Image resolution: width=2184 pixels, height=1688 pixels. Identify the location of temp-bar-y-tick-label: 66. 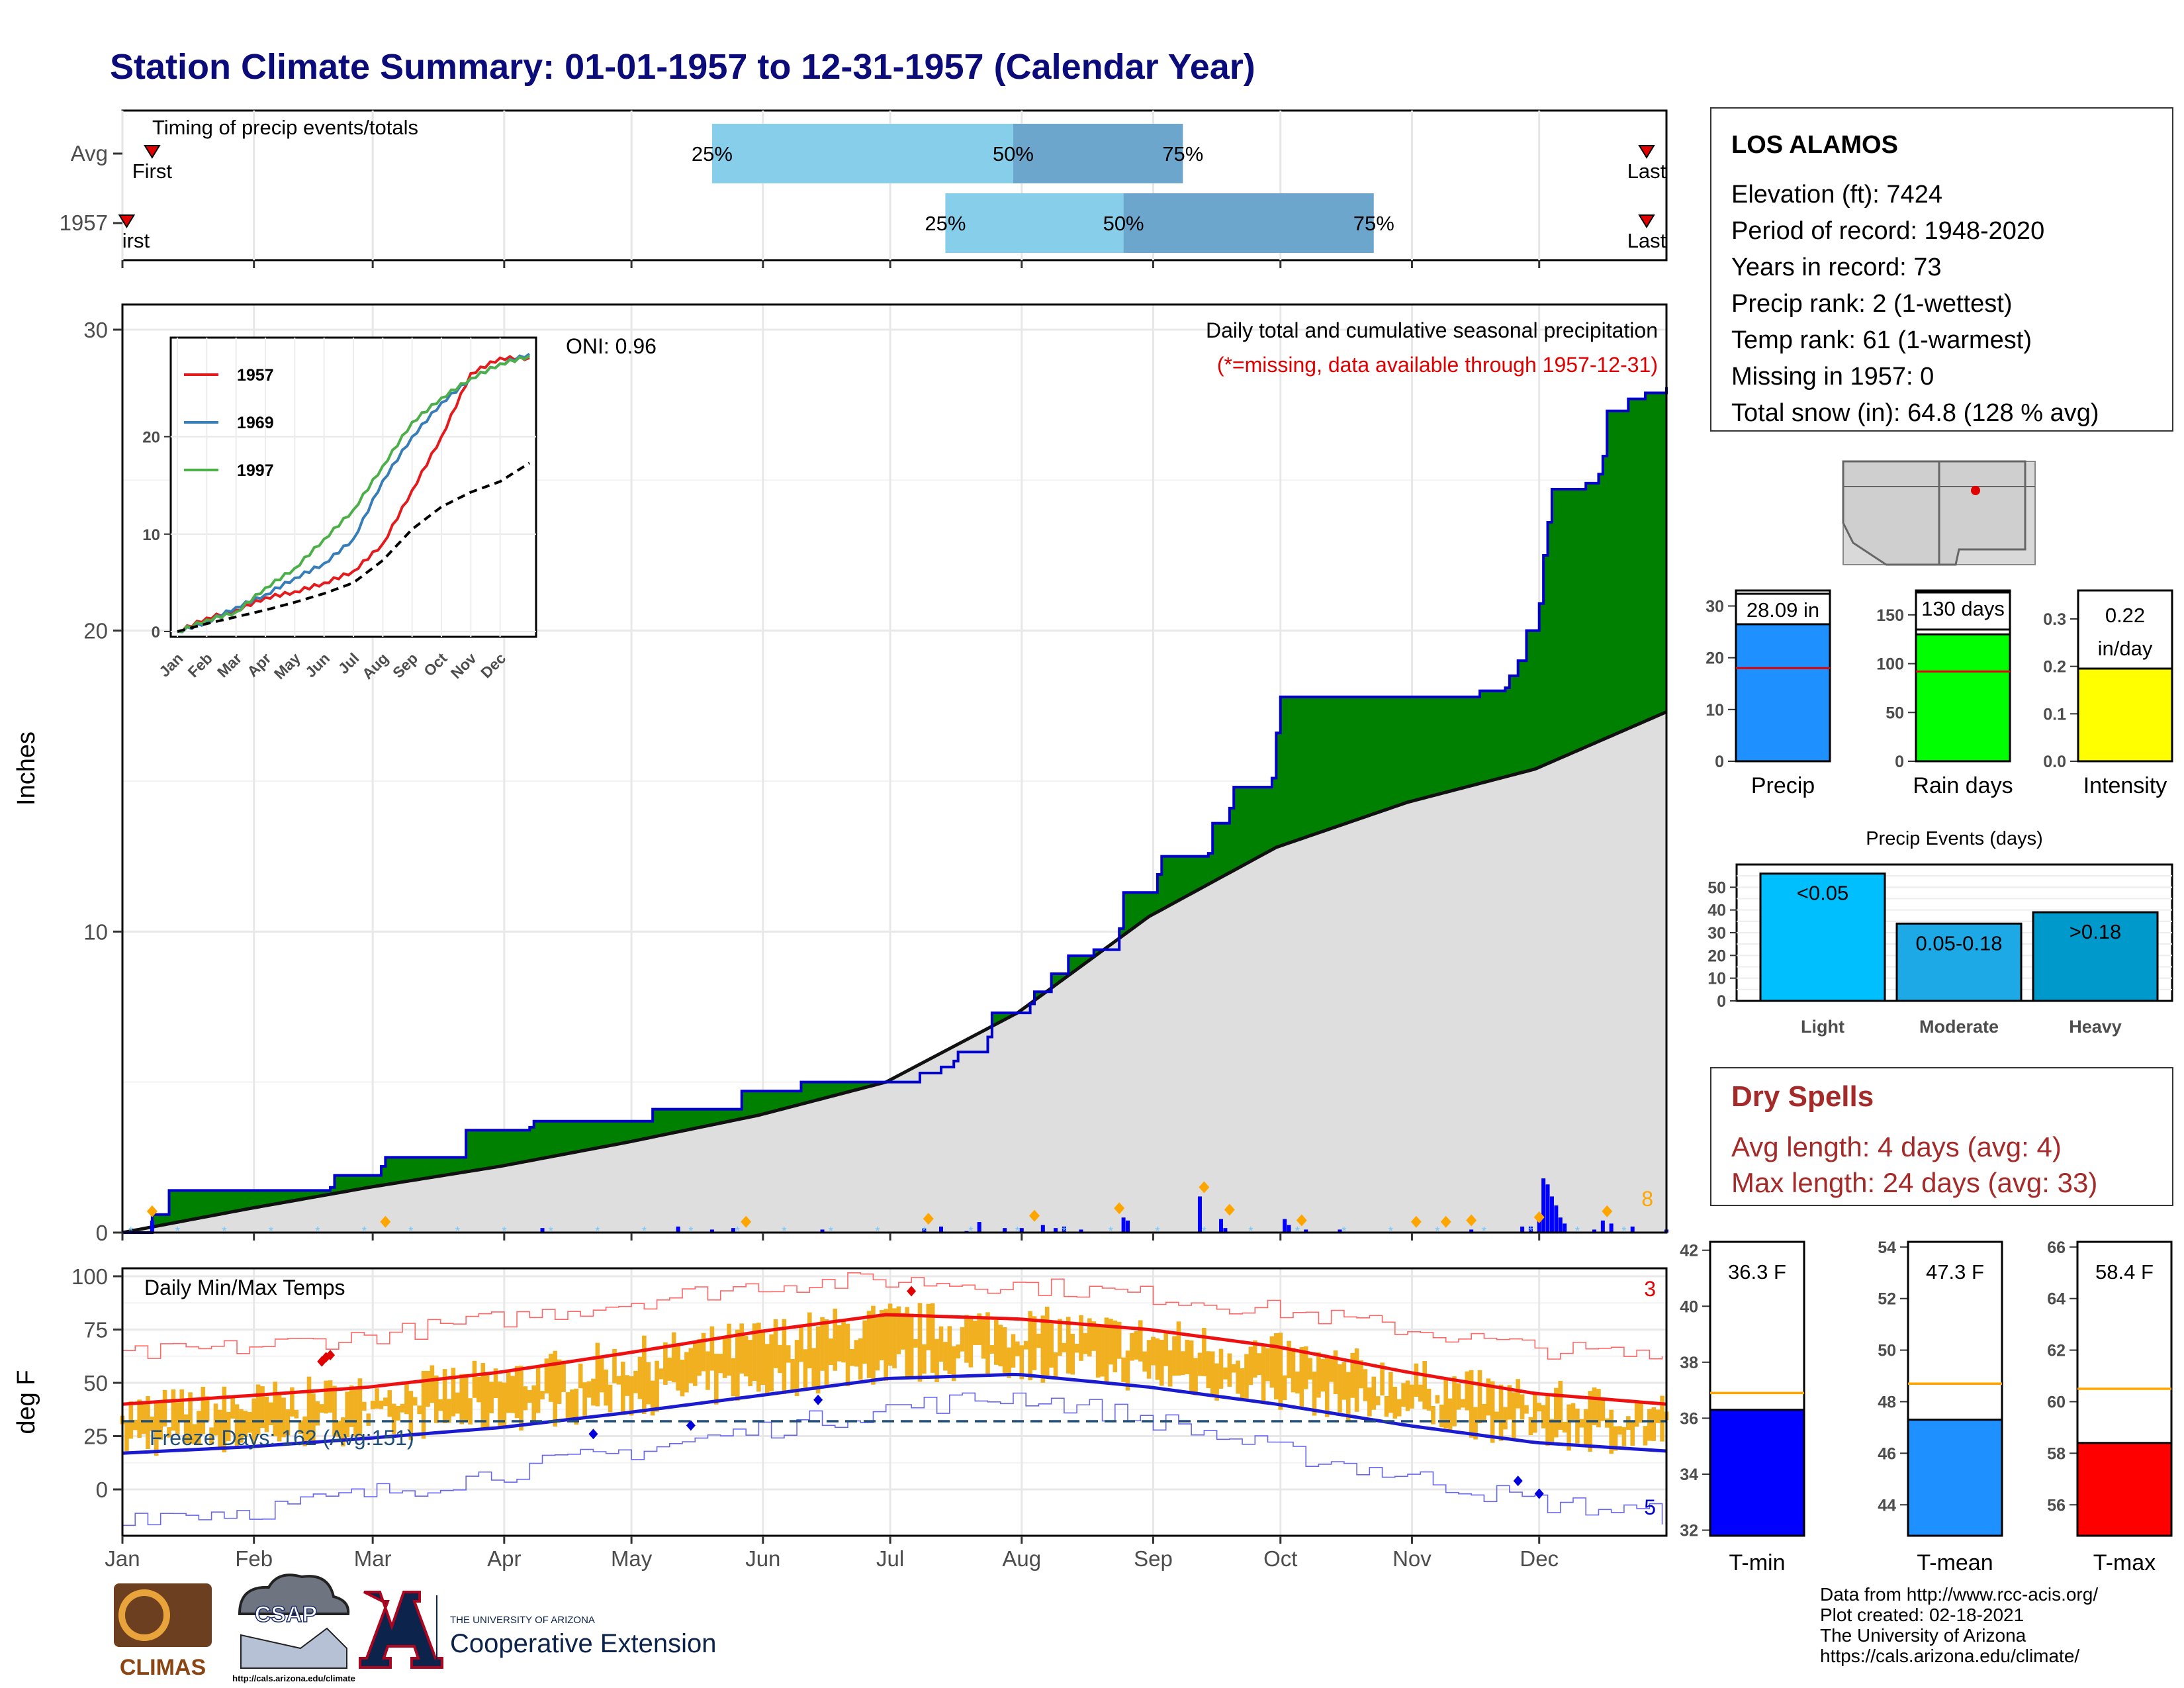
(2056, 1248).